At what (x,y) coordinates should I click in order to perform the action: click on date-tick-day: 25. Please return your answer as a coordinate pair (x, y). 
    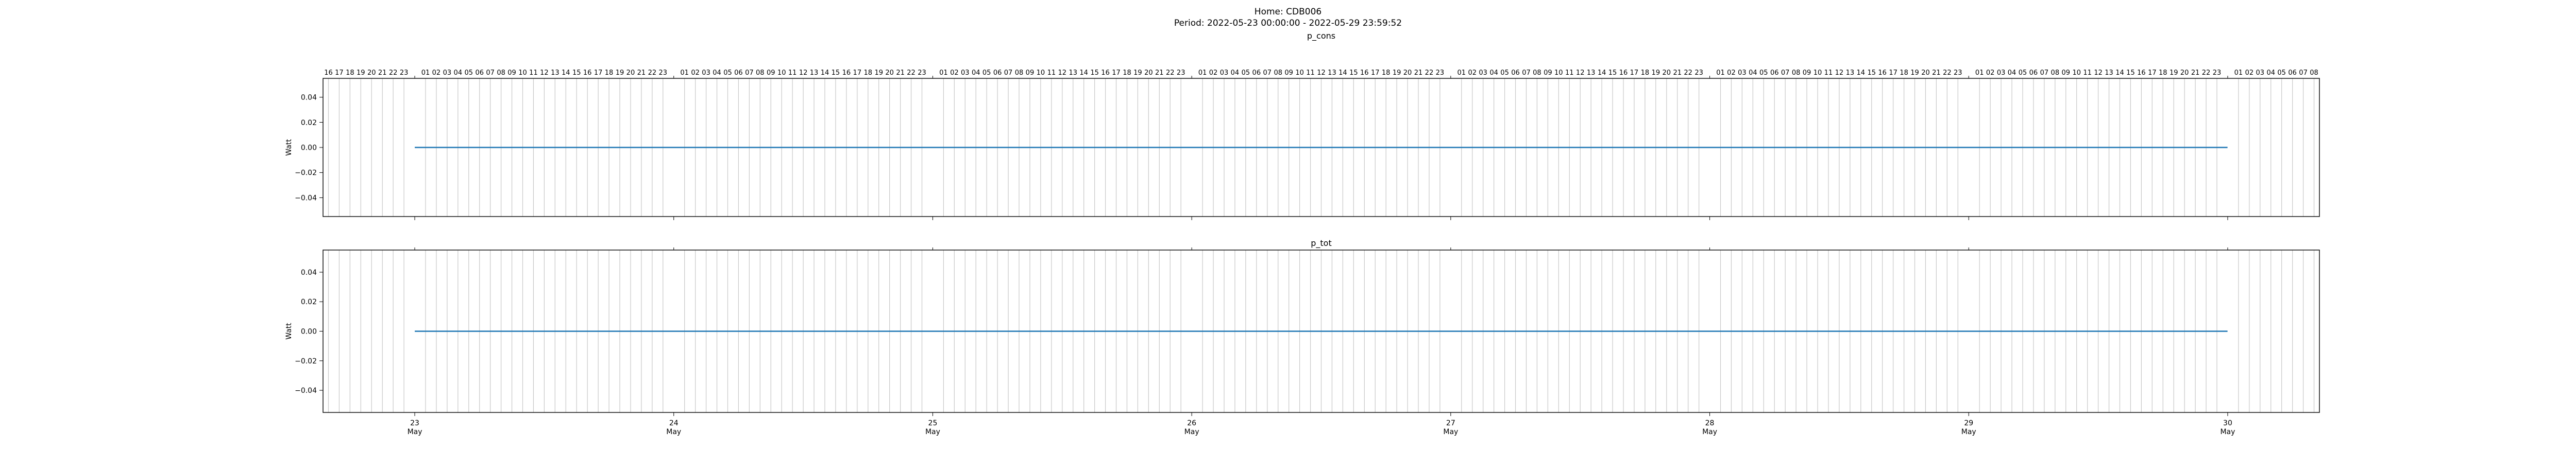
    Looking at the image, I should click on (933, 423).